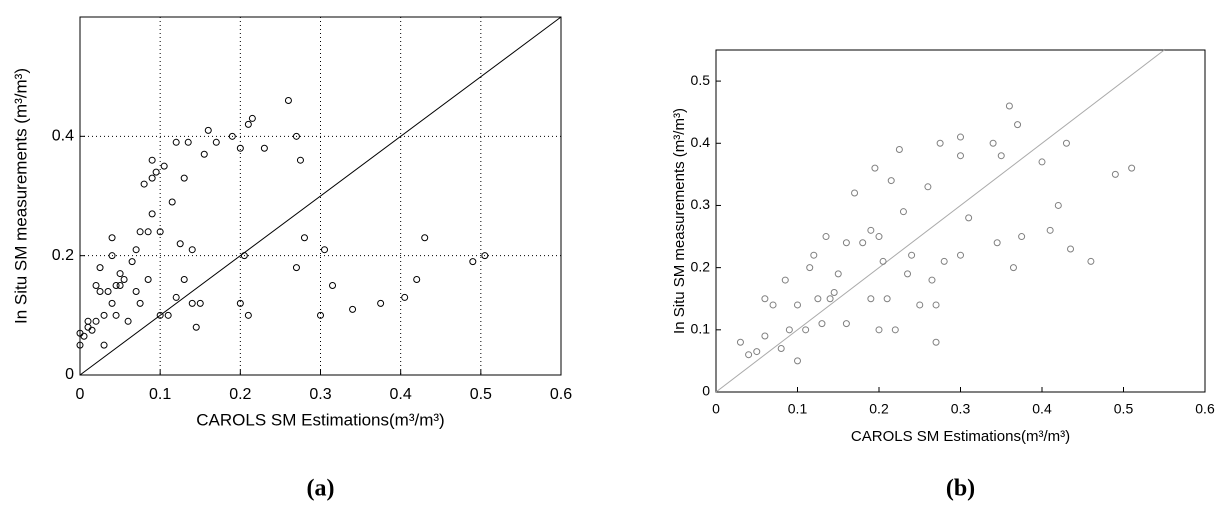 The width and height of the screenshot is (1225, 513). I want to click on y-tick-label: 0.2, so click(701, 266).